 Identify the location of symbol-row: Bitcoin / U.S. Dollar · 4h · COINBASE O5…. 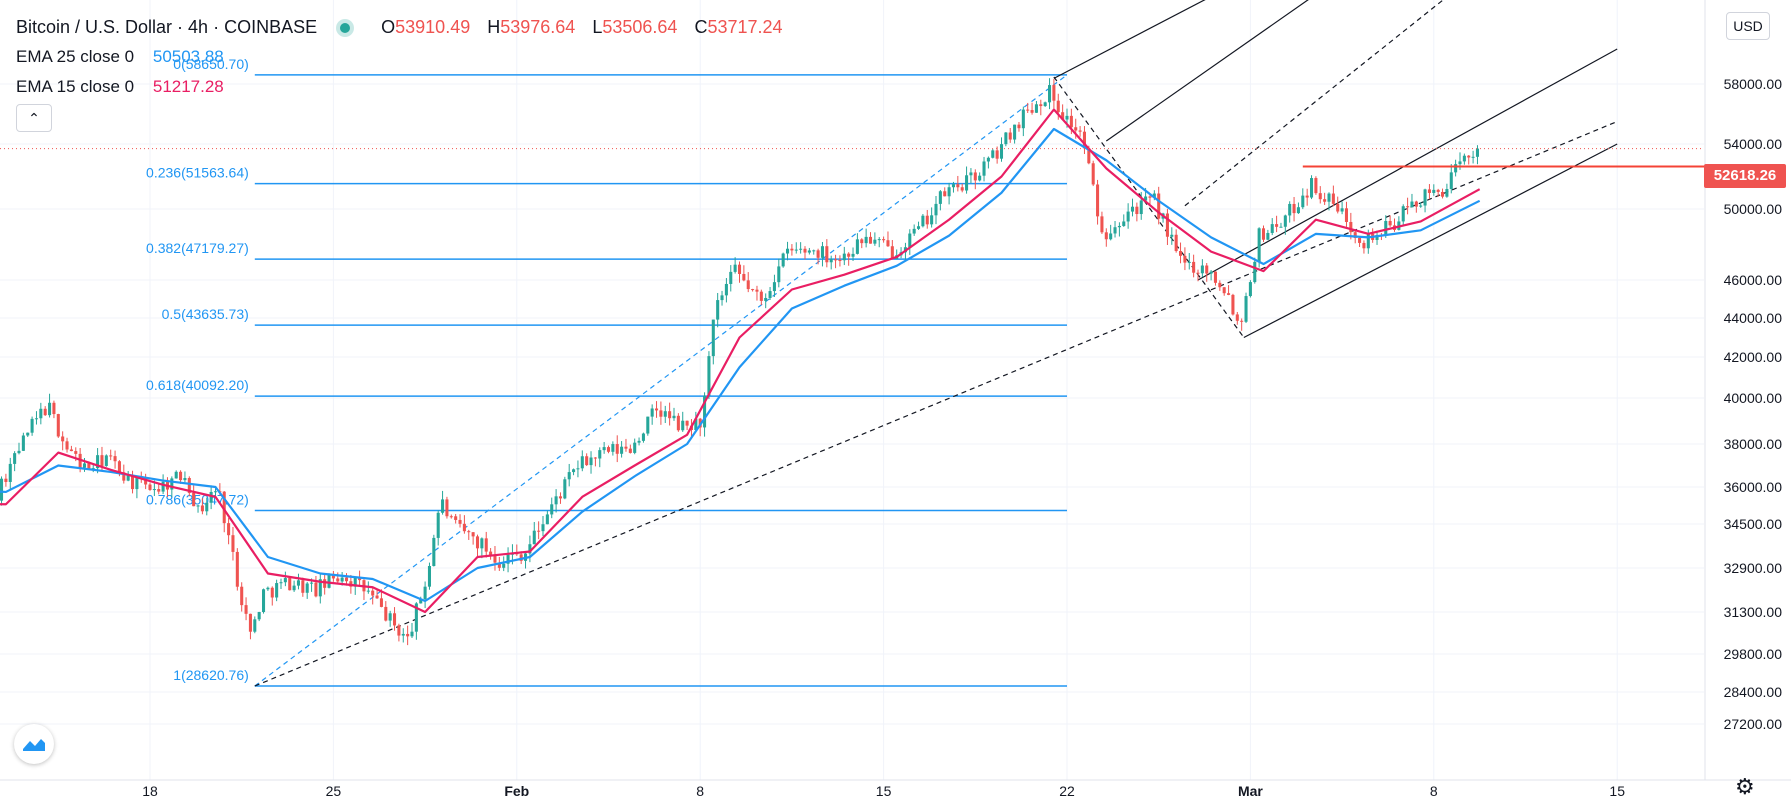
(399, 29).